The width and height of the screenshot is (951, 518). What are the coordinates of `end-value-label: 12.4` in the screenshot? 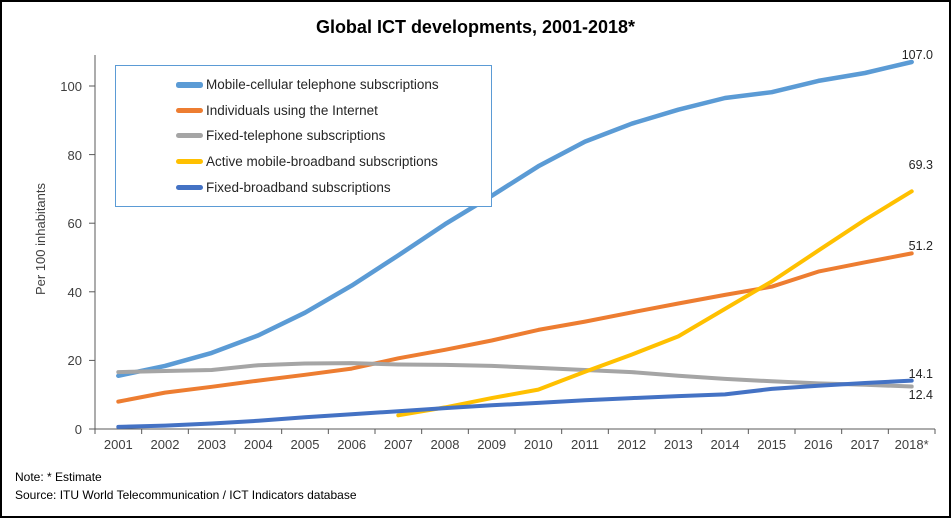 It's located at (920, 395).